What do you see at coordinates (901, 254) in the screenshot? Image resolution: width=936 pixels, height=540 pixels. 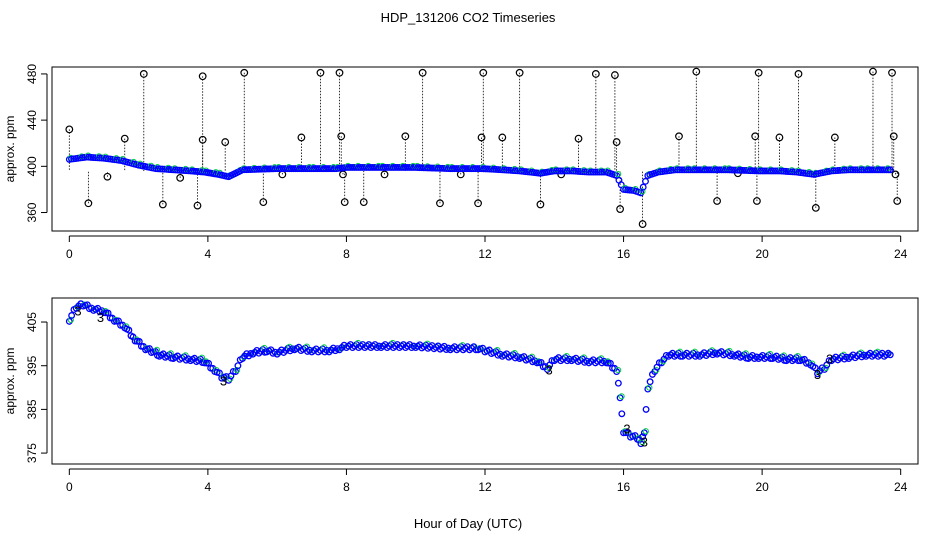 I see `top-x-tick-label: 24` at bounding box center [901, 254].